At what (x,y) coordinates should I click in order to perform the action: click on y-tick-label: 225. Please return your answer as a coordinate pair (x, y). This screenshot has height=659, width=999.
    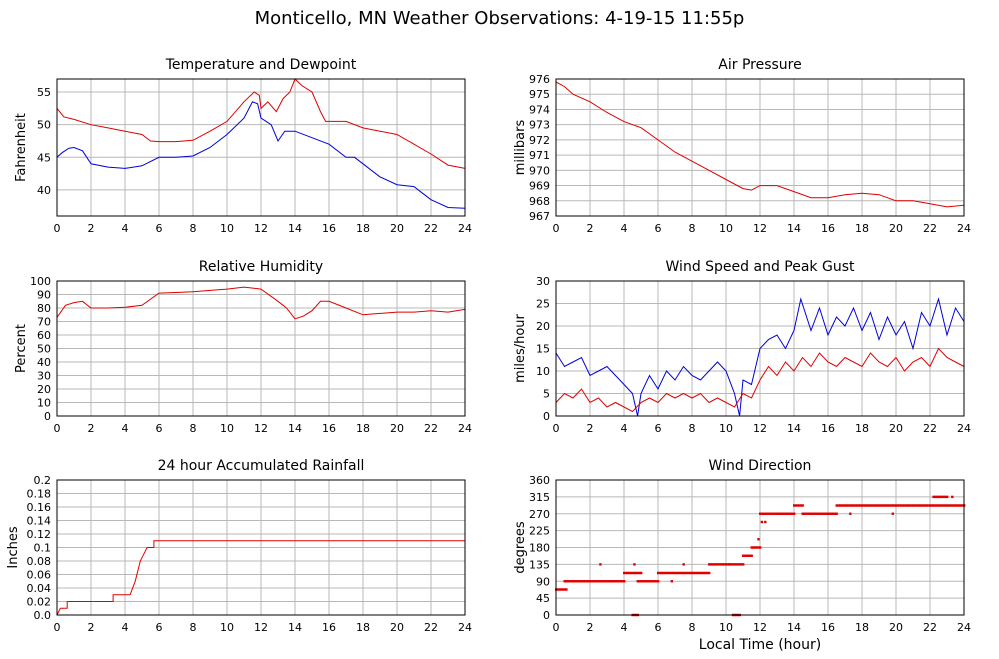
    Looking at the image, I should click on (539, 531).